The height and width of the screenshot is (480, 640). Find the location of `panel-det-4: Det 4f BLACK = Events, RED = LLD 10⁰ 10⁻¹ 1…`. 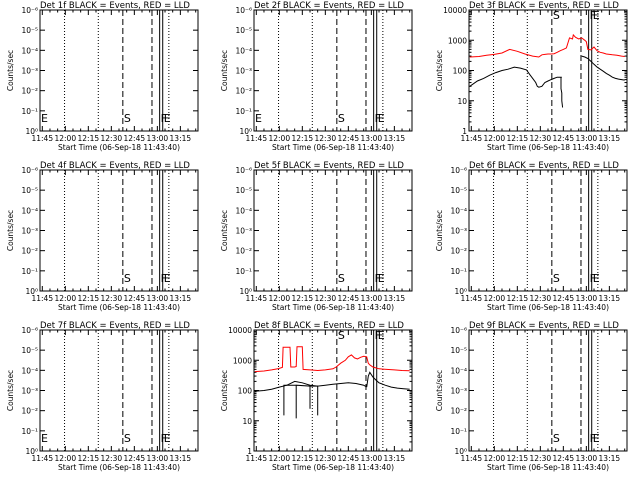

panel-det-4: Det 4f BLACK = Events, RED = LLD 10⁰ 10⁻¹ 1… is located at coordinates (102, 236).